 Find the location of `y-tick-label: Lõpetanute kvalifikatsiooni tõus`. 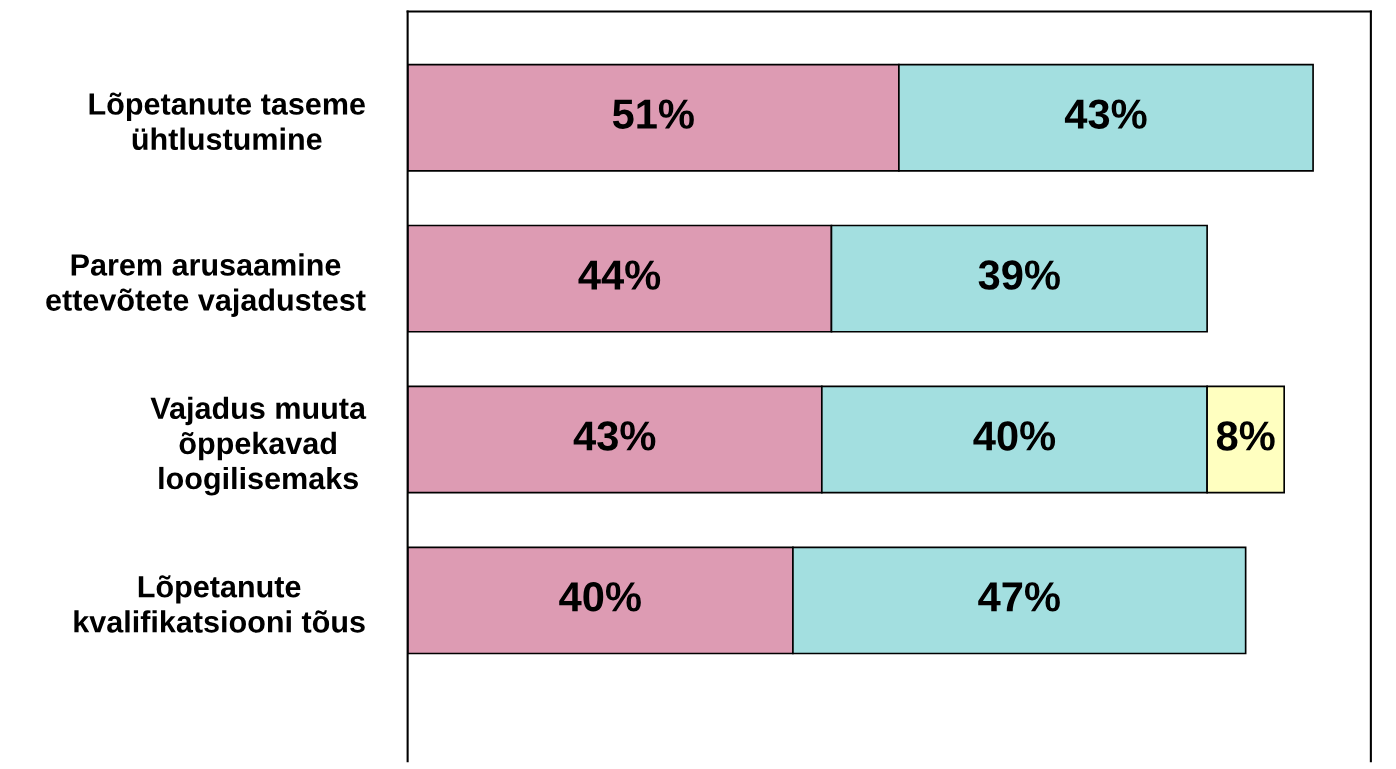

y-tick-label: Lõpetanute kvalifikatsiooni tõus is located at coordinates (219, 604).